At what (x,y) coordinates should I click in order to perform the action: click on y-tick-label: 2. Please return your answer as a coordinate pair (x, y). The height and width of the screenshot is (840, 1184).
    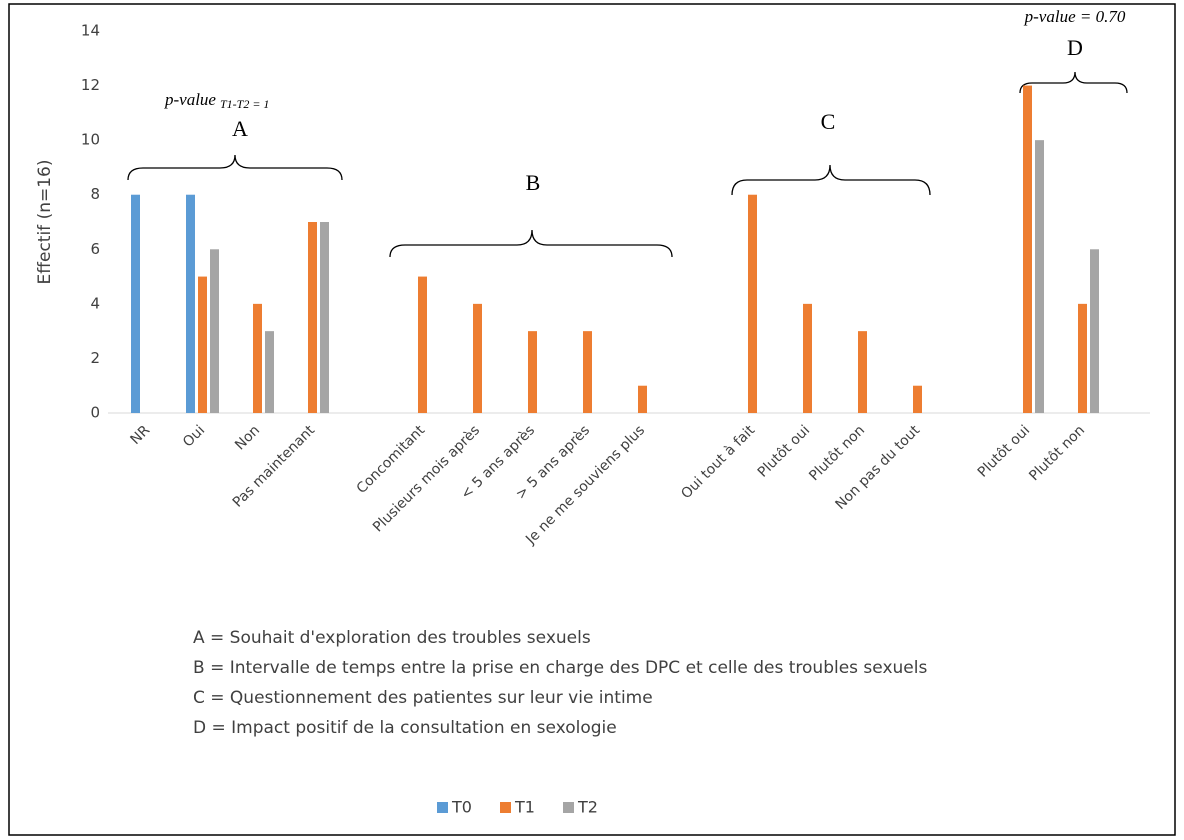
    Looking at the image, I should click on (95, 358).